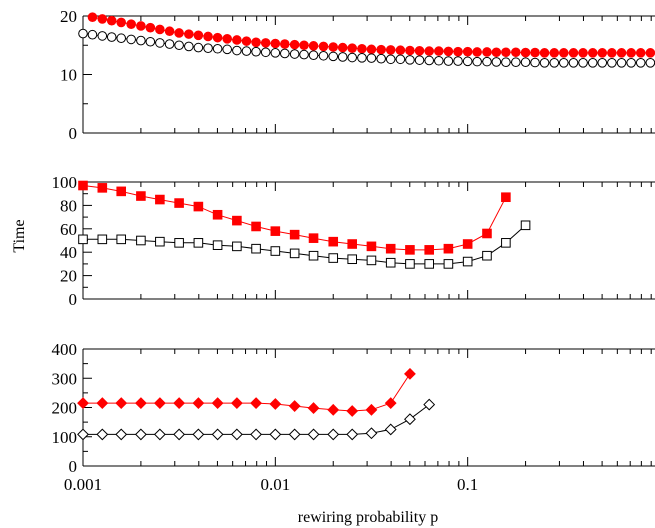 This screenshot has width=655, height=528. Describe the element at coordinates (467, 484) in the screenshot. I see `x-tick-label: 0.1` at that location.